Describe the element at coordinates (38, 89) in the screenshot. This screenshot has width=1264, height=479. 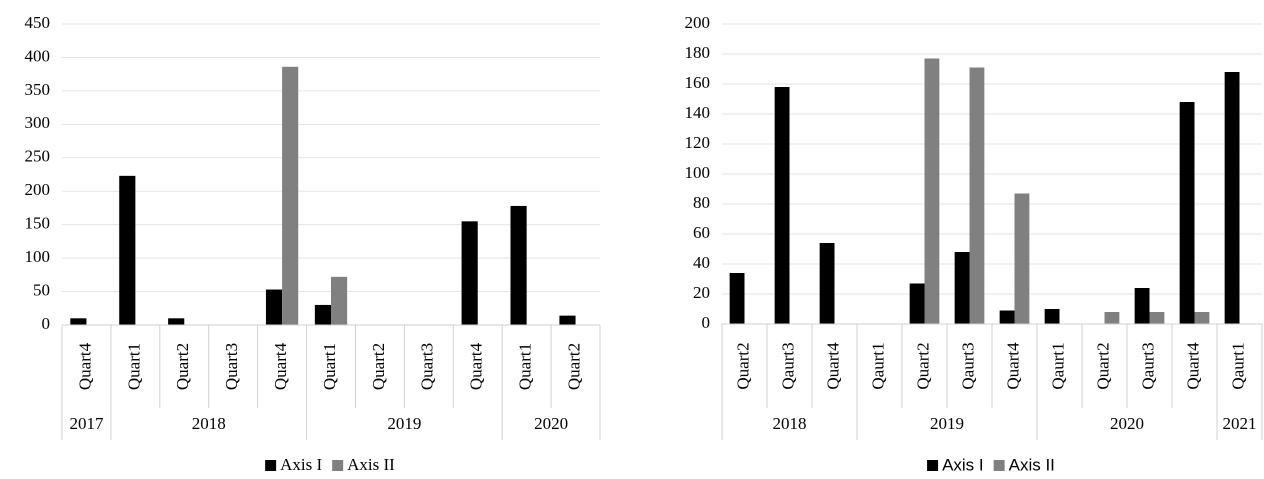
I see `y-tick-label: 350` at that location.